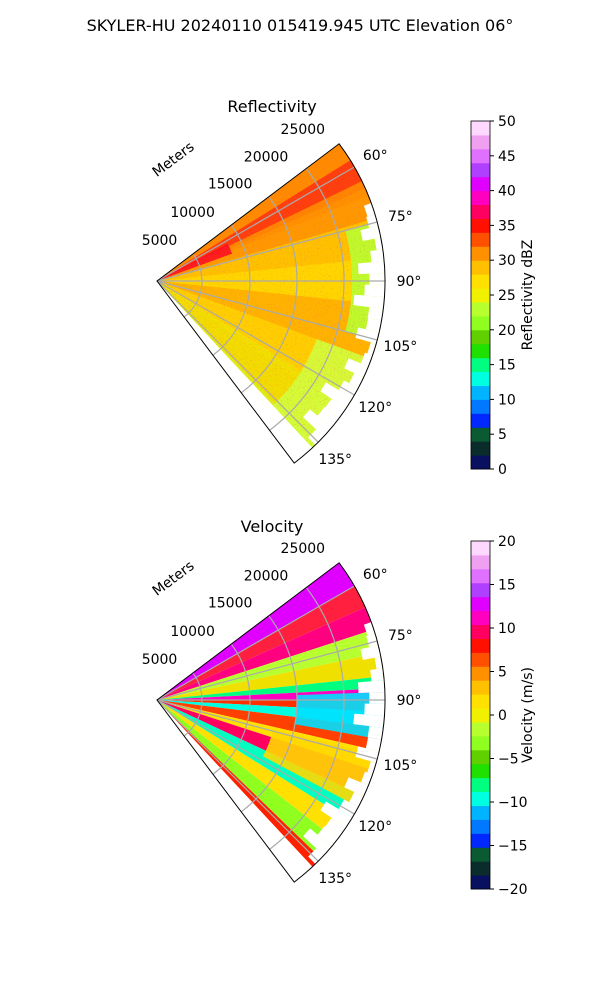 The image size is (600, 1000). Describe the element at coordinates (160, 241) in the screenshot. I see `range-tick-label: 5000` at that location.